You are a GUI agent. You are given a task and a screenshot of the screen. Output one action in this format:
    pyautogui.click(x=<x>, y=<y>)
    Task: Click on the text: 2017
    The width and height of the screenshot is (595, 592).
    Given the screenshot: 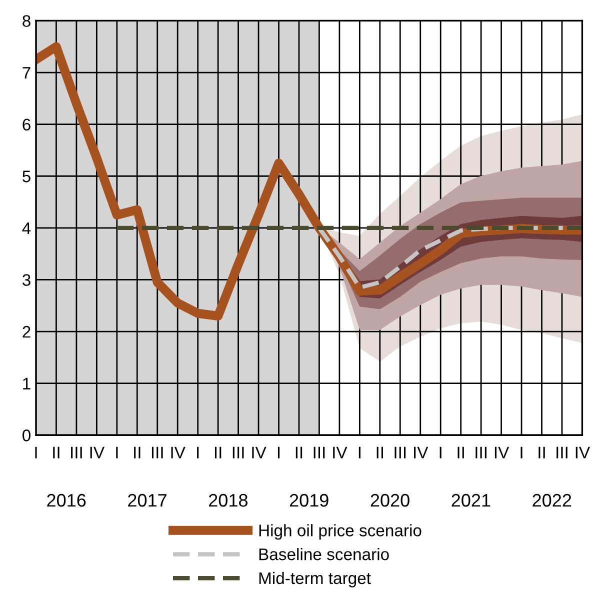 What is the action you would take?
    pyautogui.click(x=147, y=500)
    